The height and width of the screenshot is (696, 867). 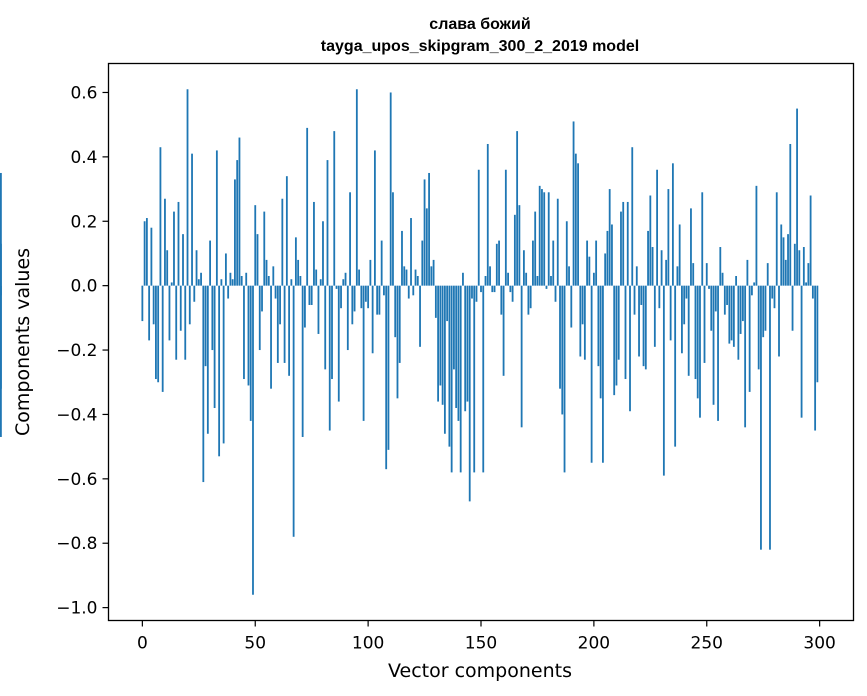 I want to click on x-axis-ticks: 0 50 100 150 200 250 300, so click(x=486, y=637).